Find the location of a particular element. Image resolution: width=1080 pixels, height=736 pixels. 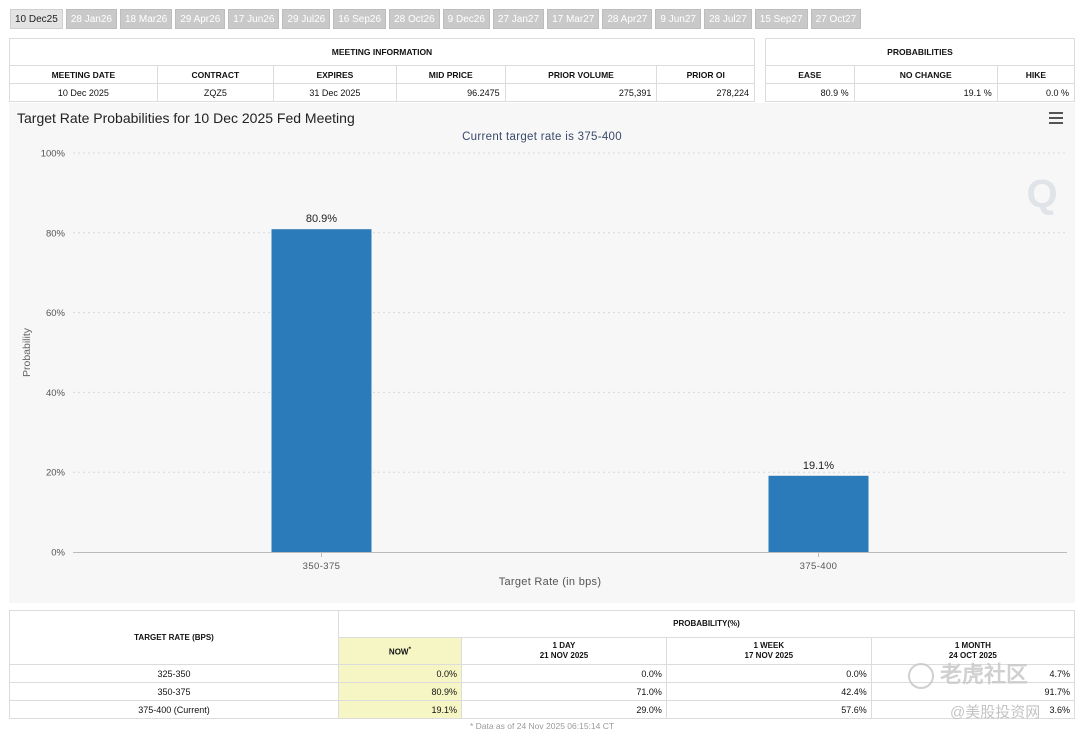

y-tick-label: 40% is located at coordinates (56, 393).